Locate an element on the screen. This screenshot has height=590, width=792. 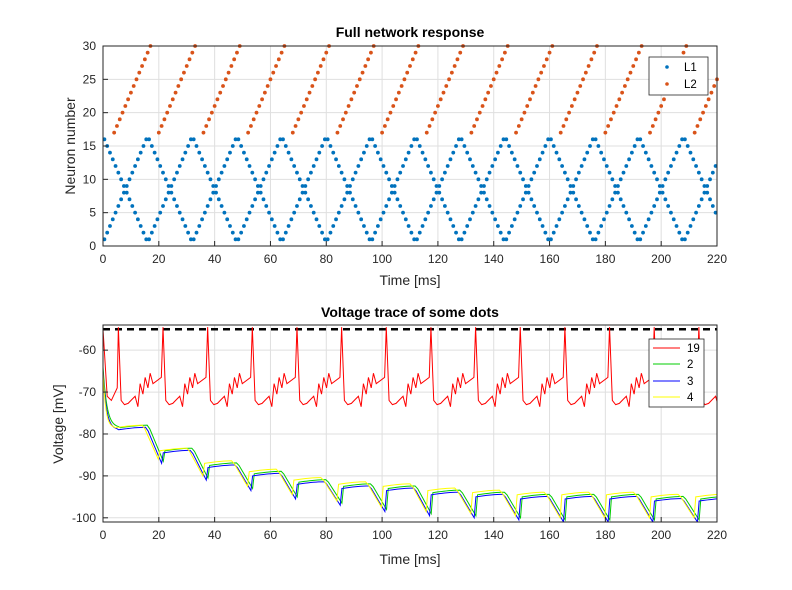
voltage-ytick-label: -60 is located at coordinates (88, 350).